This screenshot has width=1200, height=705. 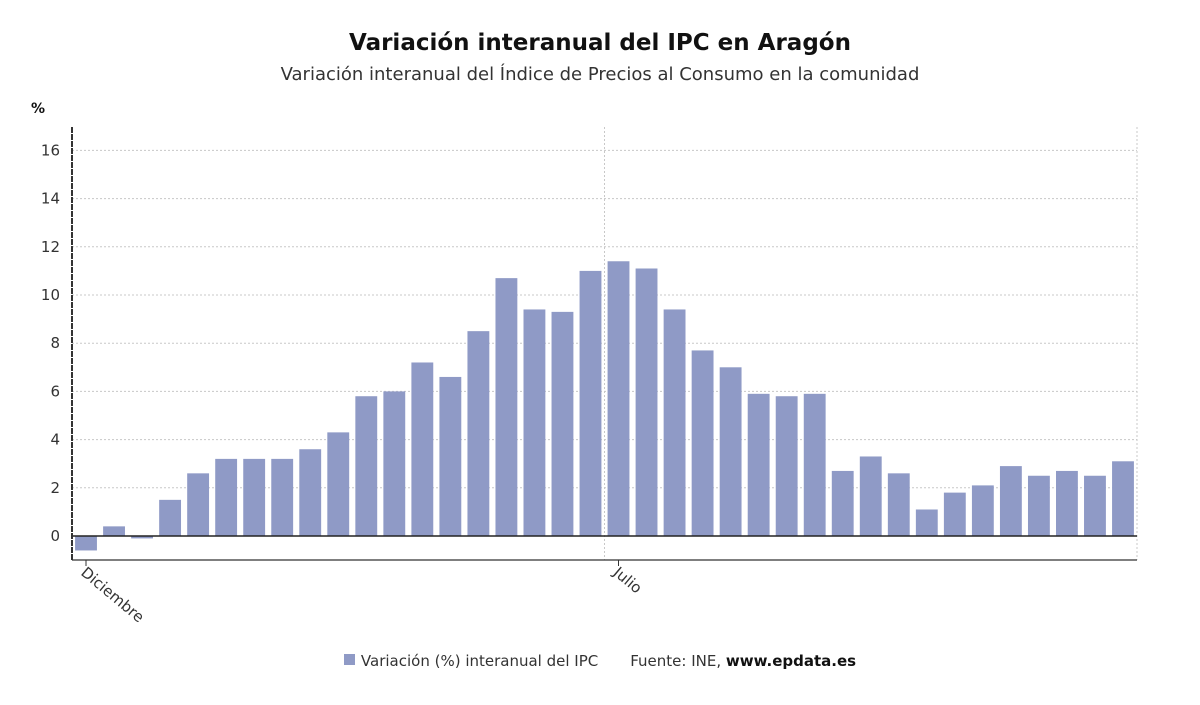 What do you see at coordinates (38, 109) in the screenshot?
I see `y-axis-unit: %` at bounding box center [38, 109].